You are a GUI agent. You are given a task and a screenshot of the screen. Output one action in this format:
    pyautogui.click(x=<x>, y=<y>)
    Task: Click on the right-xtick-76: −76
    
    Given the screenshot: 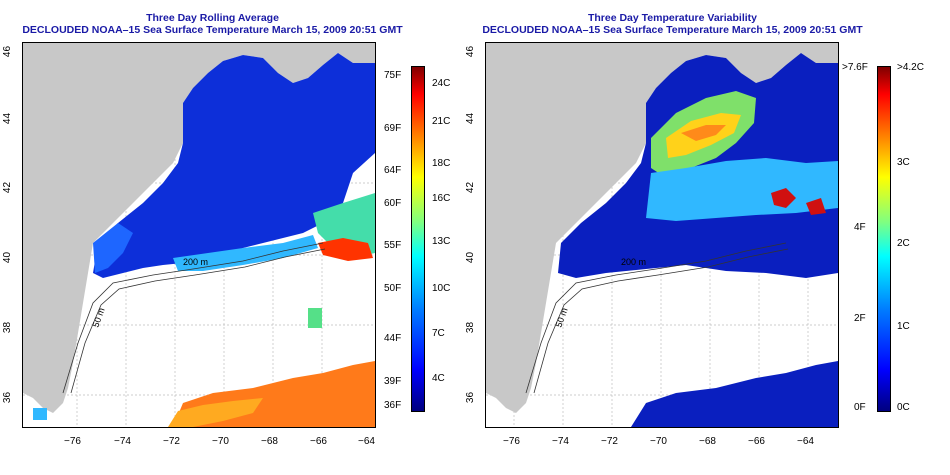 What is the action you would take?
    pyautogui.click(x=511, y=441)
    